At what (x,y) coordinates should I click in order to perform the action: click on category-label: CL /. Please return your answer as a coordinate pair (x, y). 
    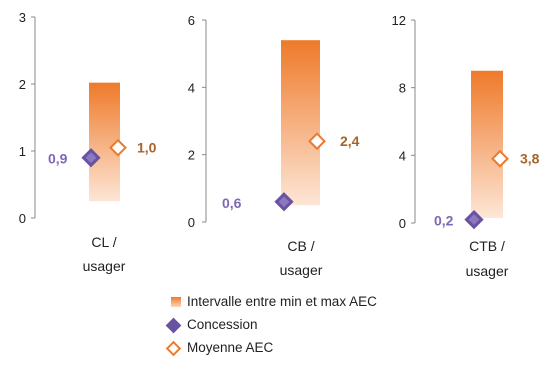
    Looking at the image, I should click on (103, 242).